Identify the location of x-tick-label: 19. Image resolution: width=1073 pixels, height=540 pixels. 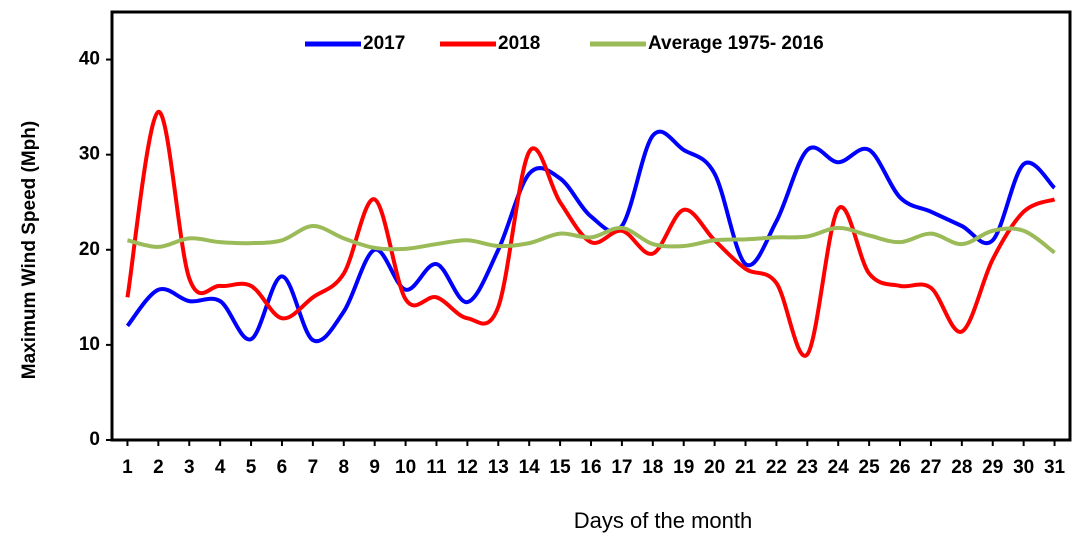
(683, 467).